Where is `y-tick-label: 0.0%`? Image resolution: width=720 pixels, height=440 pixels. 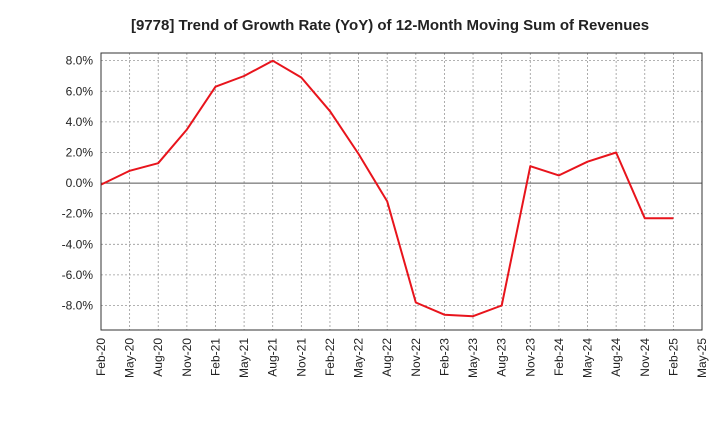
y-tick-label: 0.0% is located at coordinates (80, 183).